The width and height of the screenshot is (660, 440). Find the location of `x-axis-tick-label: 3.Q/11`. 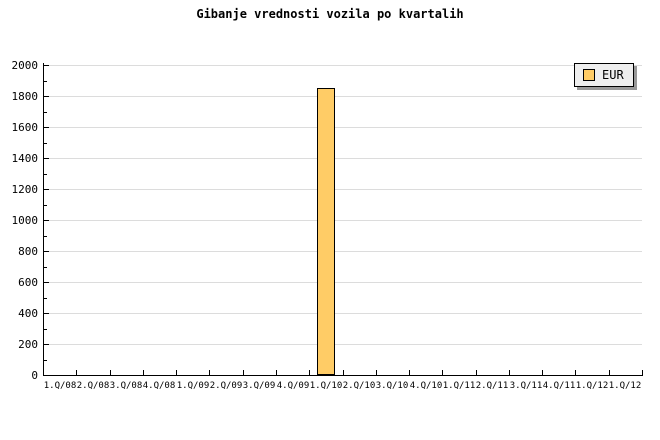

x-axis-tick-label: 3.Q/11 is located at coordinates (526, 386).